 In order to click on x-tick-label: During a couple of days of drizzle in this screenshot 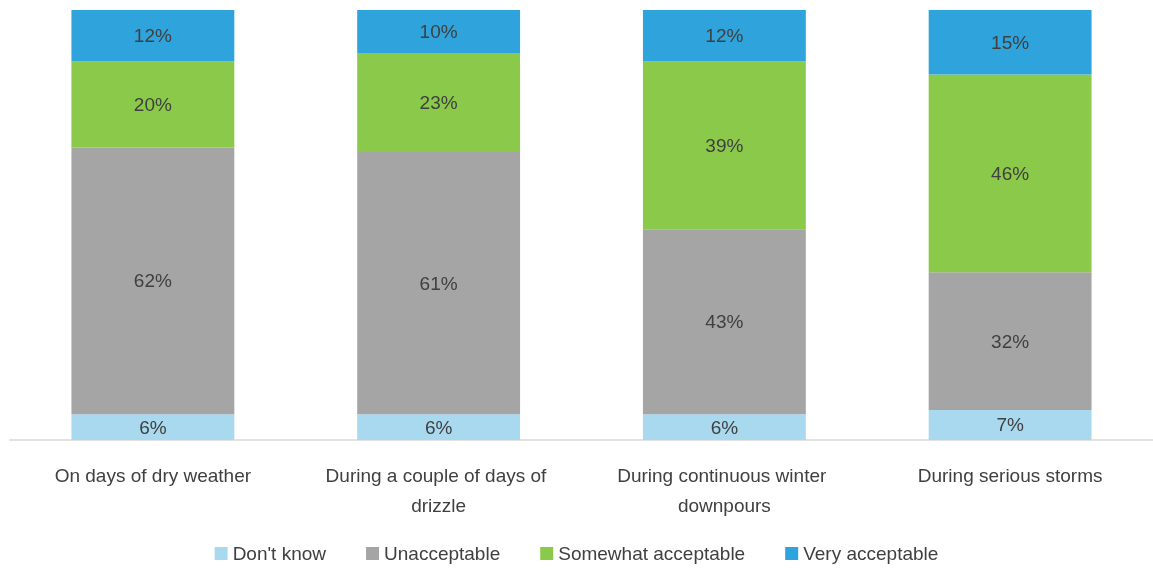, I will do `click(438, 490)`.